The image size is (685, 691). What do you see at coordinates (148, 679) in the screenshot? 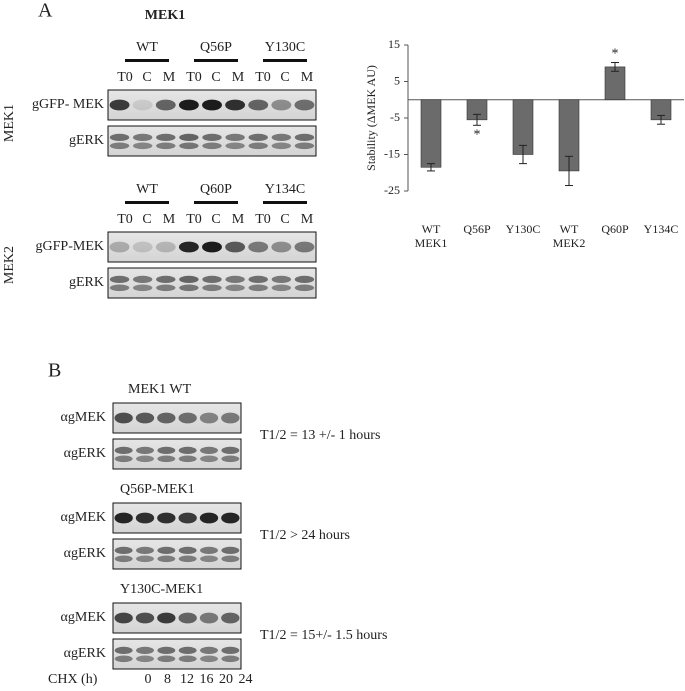
I see `time-value: 0` at bounding box center [148, 679].